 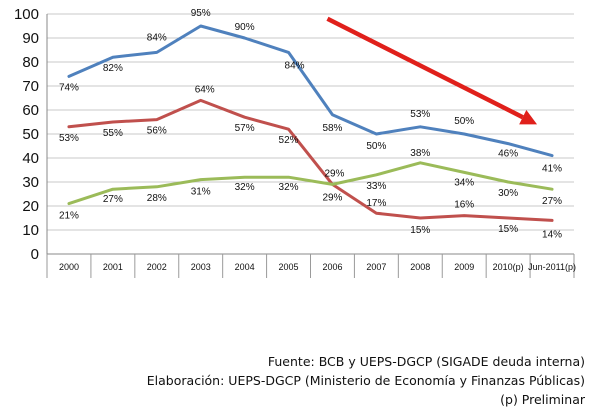 What do you see at coordinates (201, 267) in the screenshot?
I see `x-tick-label: 2003` at bounding box center [201, 267].